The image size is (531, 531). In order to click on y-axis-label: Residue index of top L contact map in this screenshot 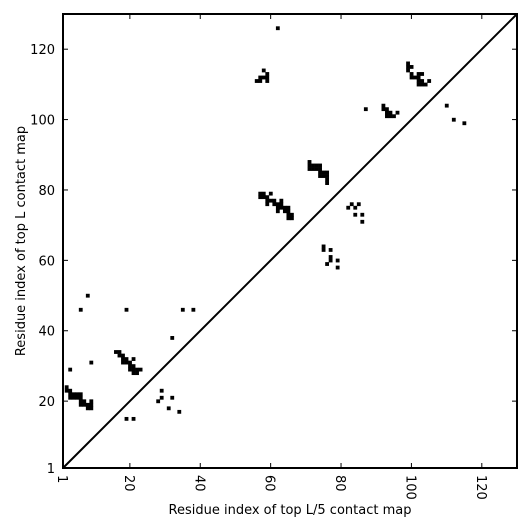, I will do `click(21, 241)`.